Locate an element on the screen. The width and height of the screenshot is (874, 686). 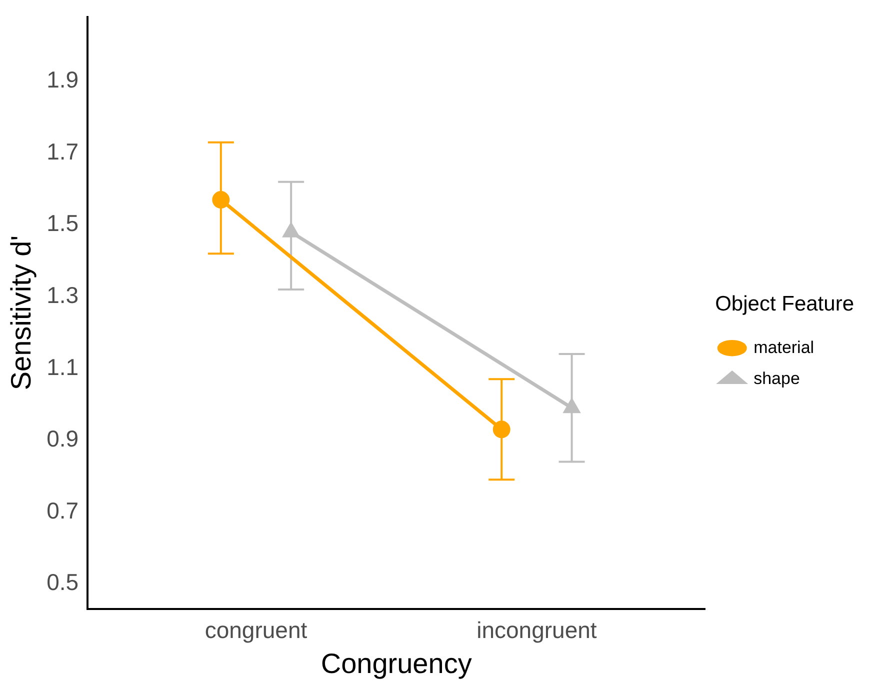
x-axis-title: Congruency is located at coordinates (396, 663).